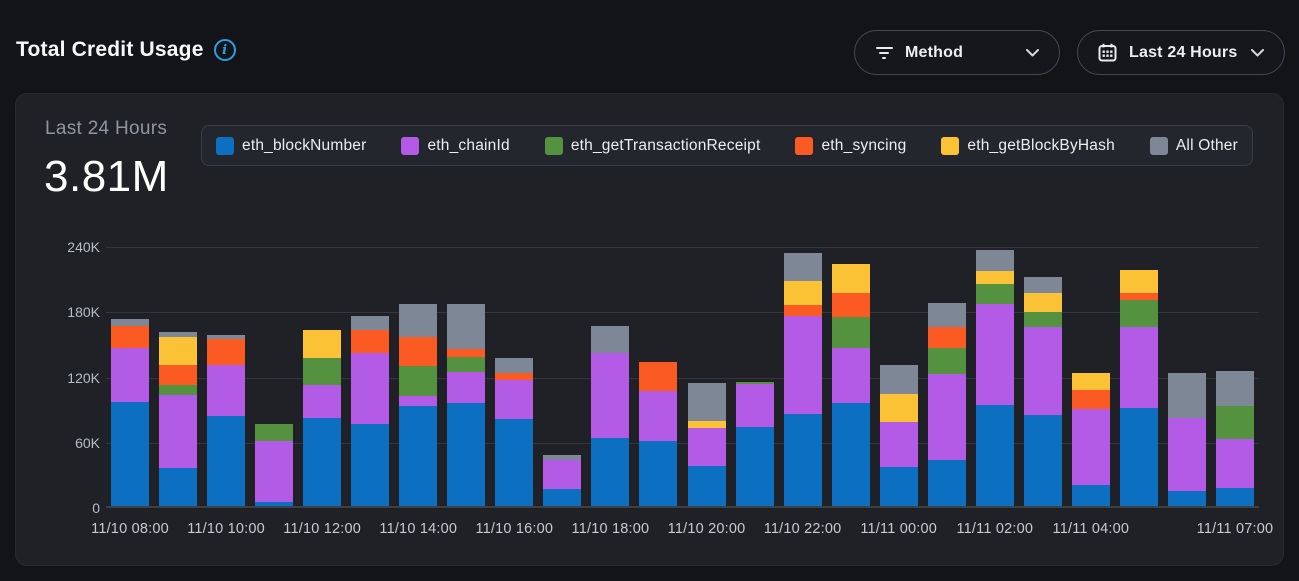 The height and width of the screenshot is (581, 1299). What do you see at coordinates (1181, 52) in the screenshot?
I see `time-range-dropdown: Last 24 Hours` at bounding box center [1181, 52].